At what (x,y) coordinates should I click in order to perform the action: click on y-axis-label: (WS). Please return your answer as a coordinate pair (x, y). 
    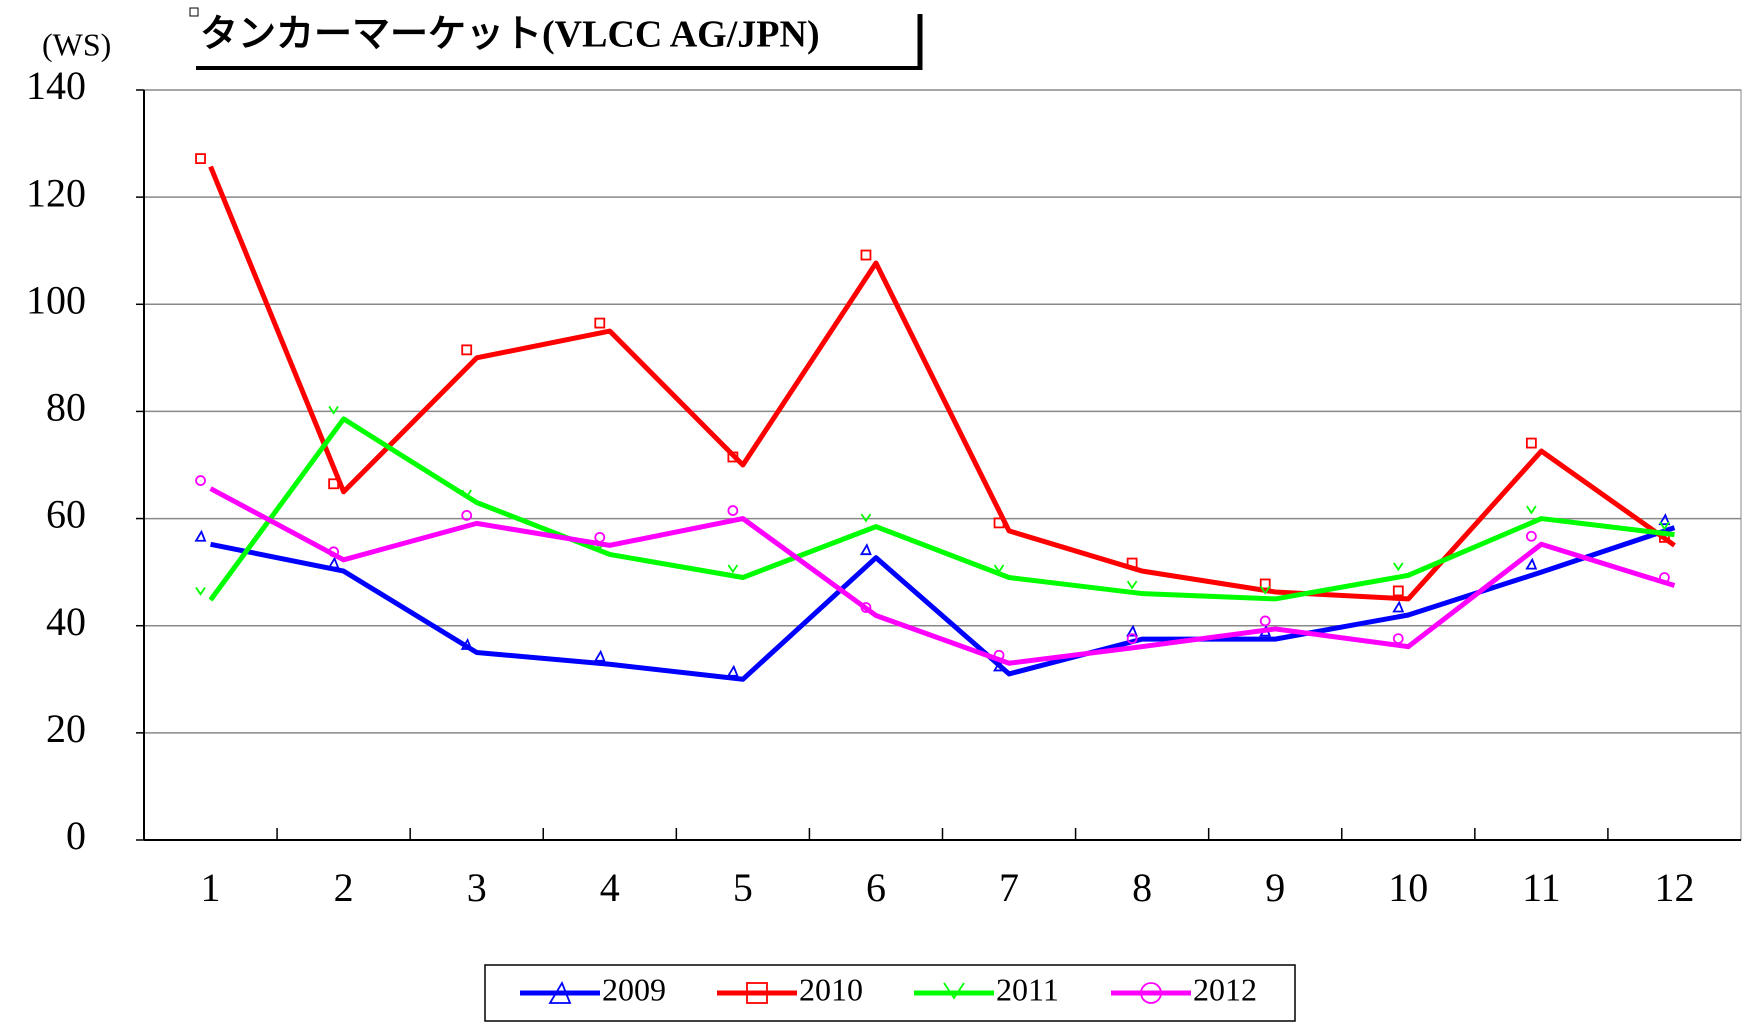
    Looking at the image, I should click on (76, 44).